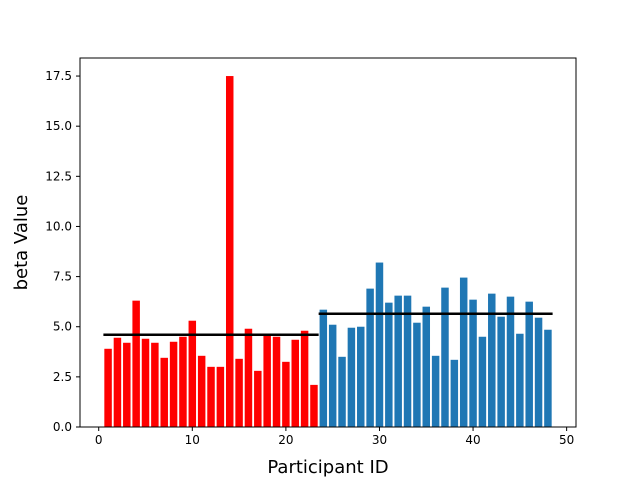  What do you see at coordinates (285, 440) in the screenshot?
I see `x-tick-label: 20` at bounding box center [285, 440].